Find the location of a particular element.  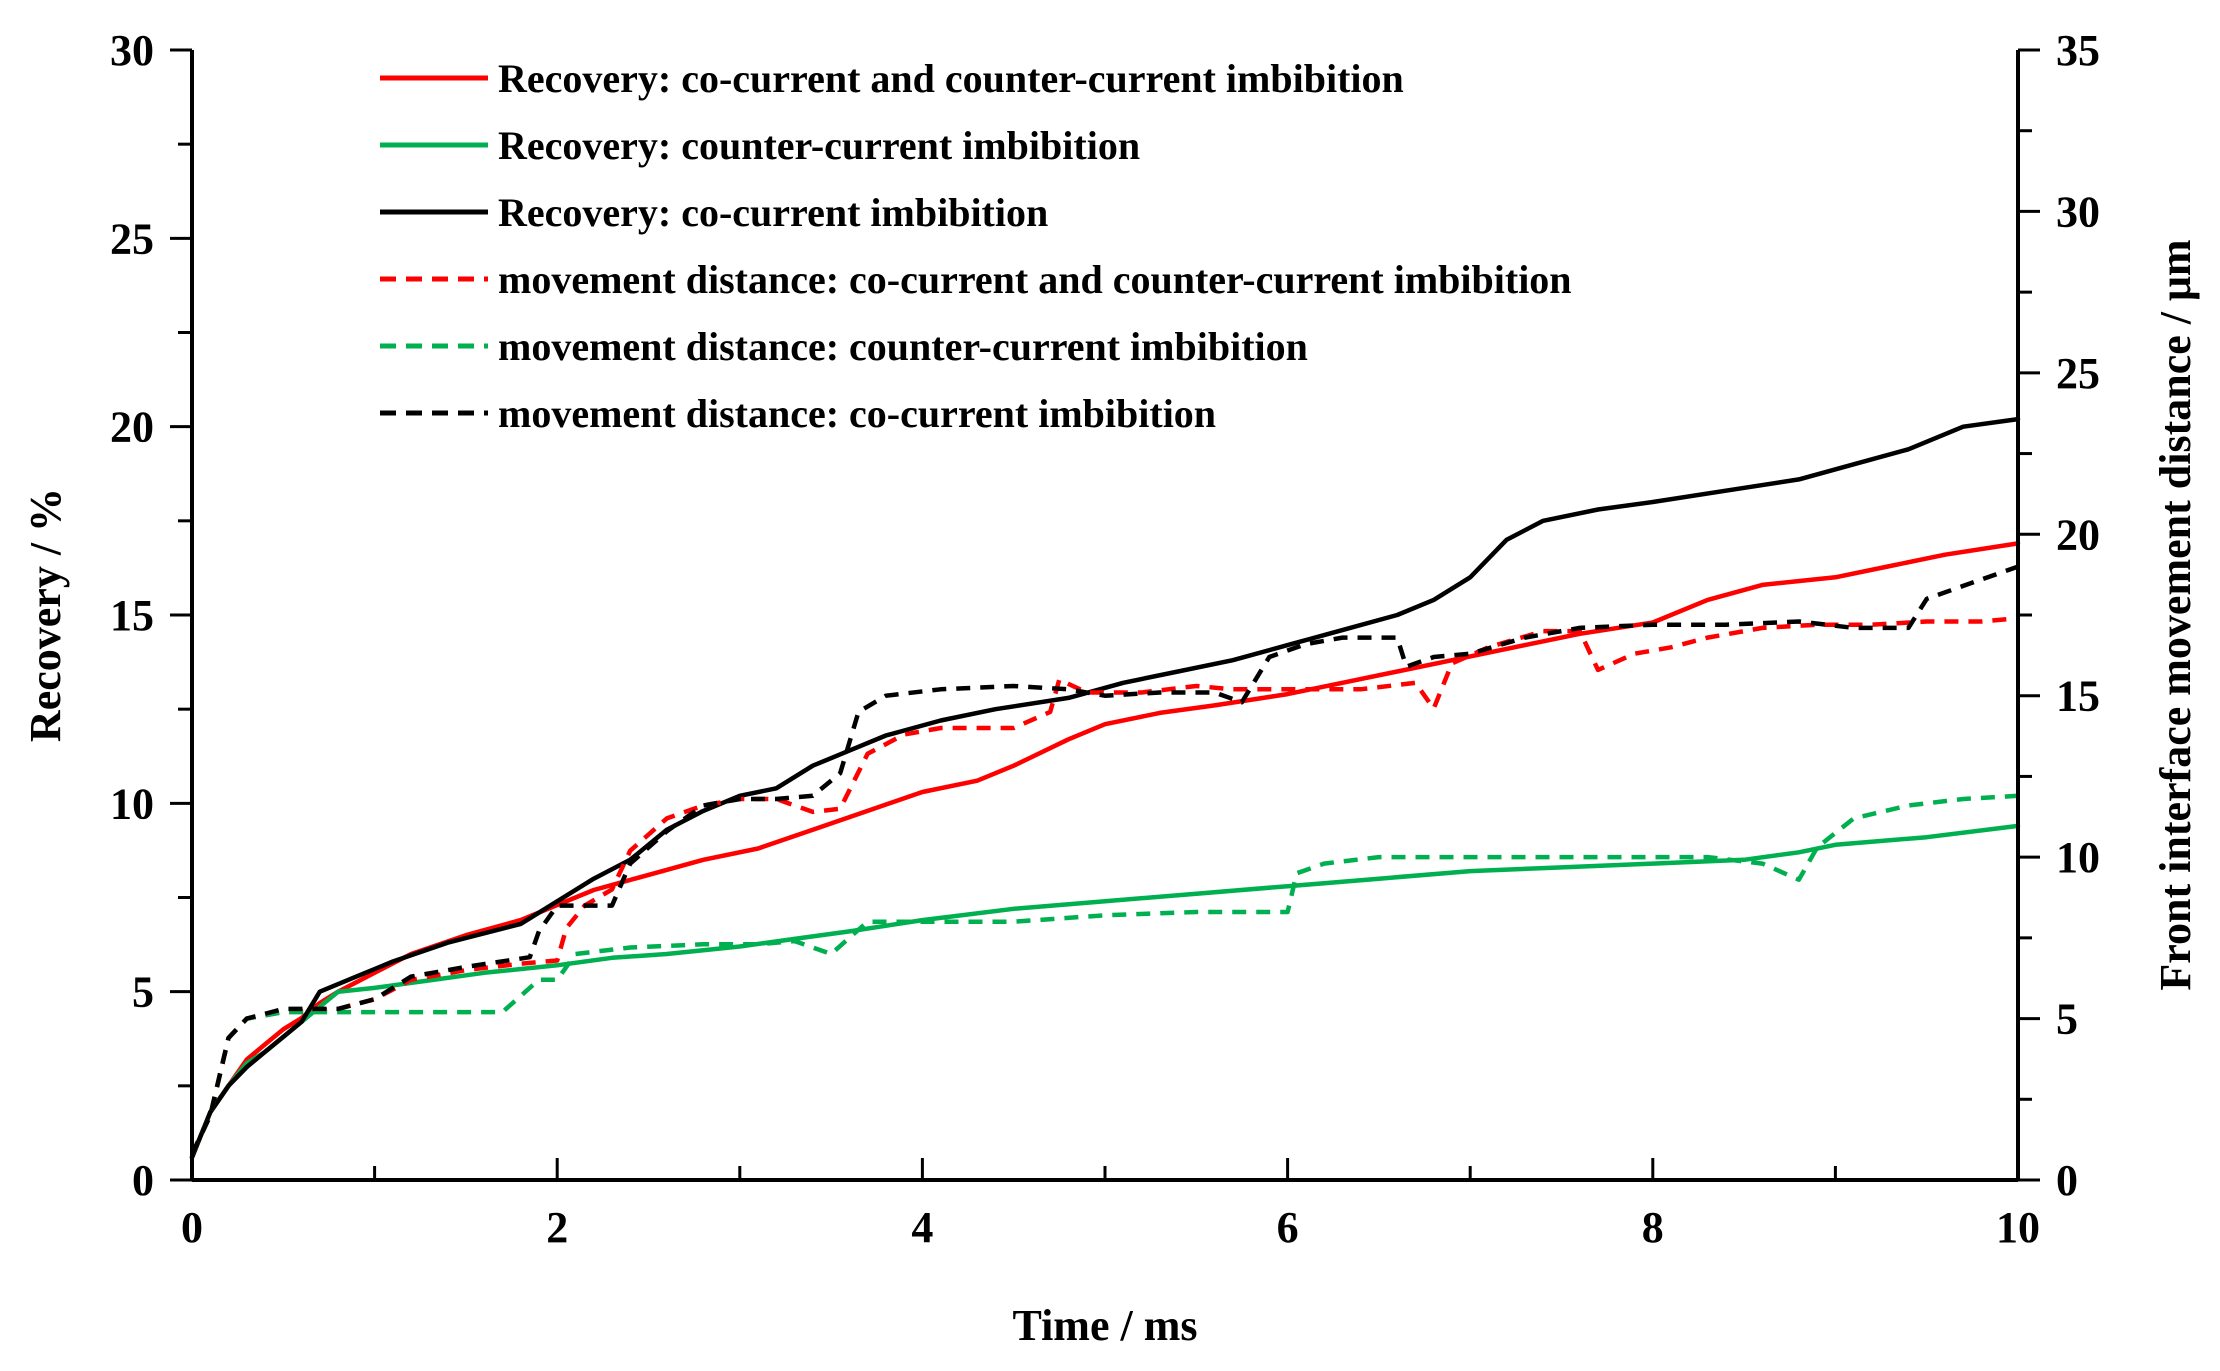

y2-axis-title: Front interface movement distance / μm is located at coordinates (2175, 614).